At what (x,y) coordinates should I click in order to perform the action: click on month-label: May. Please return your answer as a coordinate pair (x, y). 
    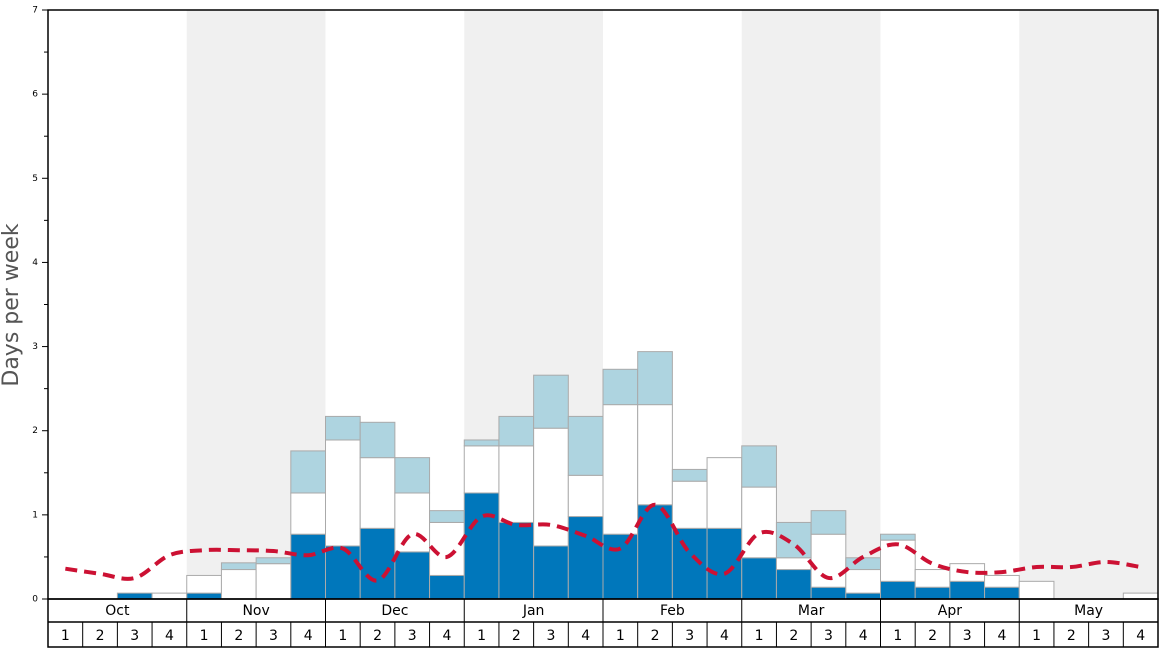
    Looking at the image, I should click on (1088, 611).